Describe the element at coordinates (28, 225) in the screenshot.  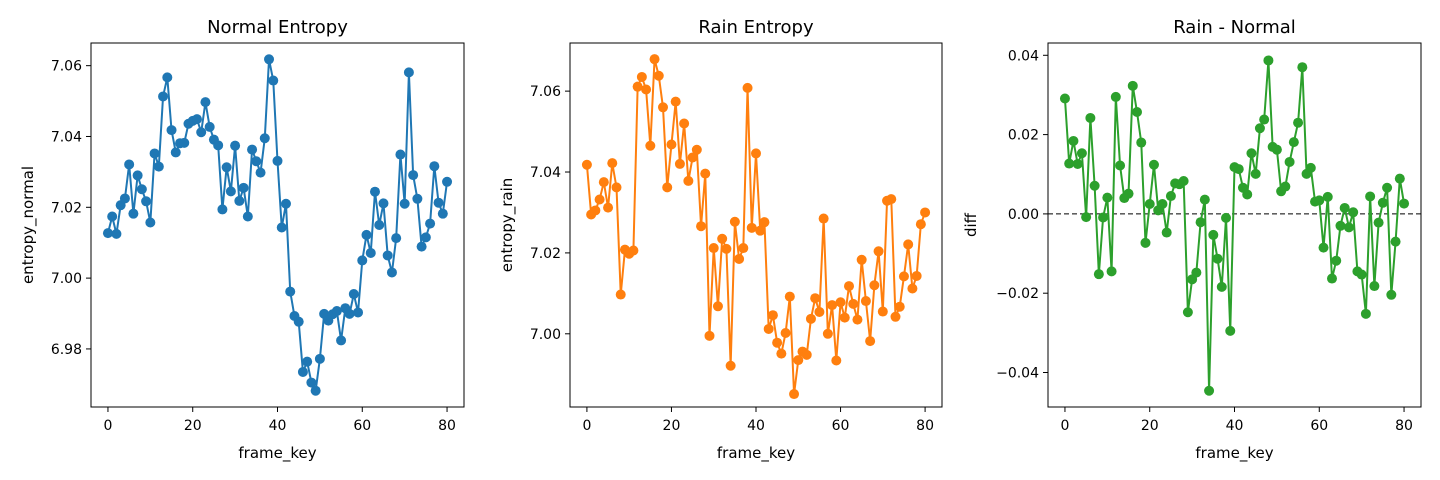
I see `y-axis-label: entropy_normal` at that location.